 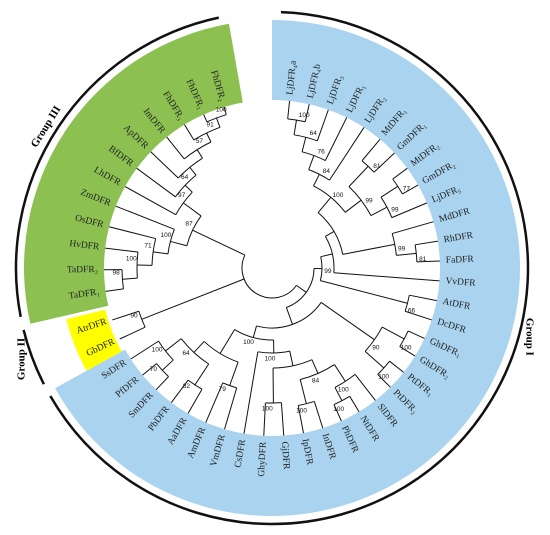 What do you see at coordinates (182, 195) in the screenshot?
I see `bootstrap-value: 97` at bounding box center [182, 195].